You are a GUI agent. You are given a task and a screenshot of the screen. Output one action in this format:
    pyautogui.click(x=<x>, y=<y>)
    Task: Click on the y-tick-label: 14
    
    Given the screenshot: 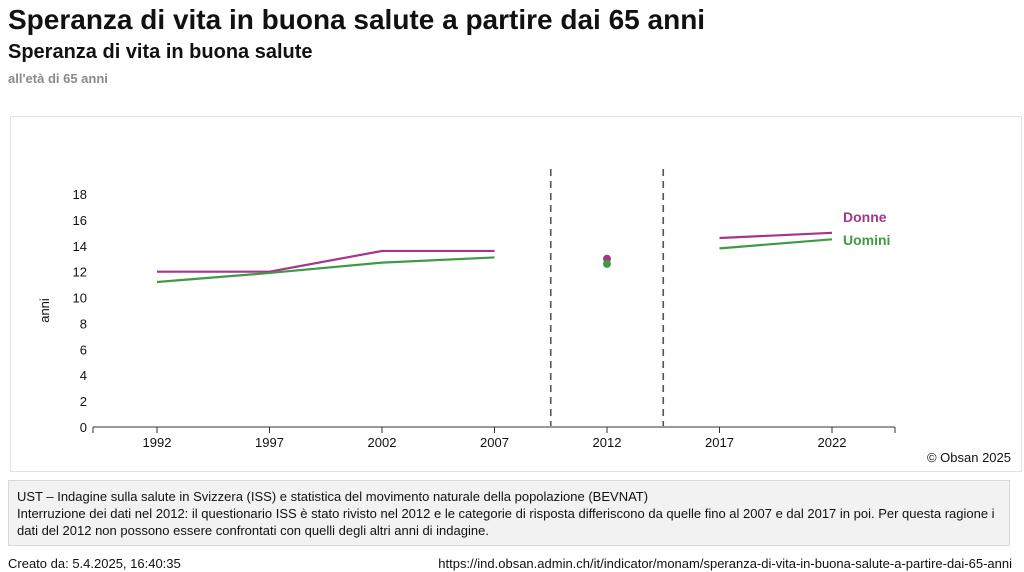 What is the action you would take?
    pyautogui.click(x=80, y=246)
    